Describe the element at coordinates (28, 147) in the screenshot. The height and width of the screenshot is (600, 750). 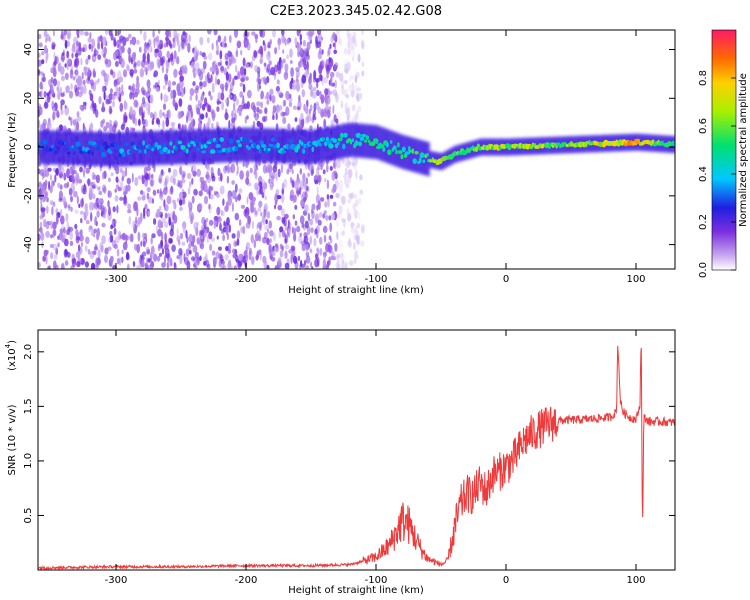
I see `spectrogram-y-tick-label: 0` at that location.